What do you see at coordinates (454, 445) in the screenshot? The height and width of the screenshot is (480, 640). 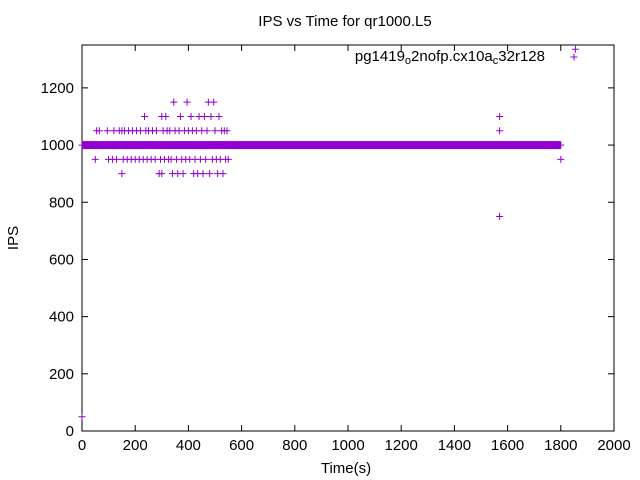 I see `x-tick-label: 1400` at bounding box center [454, 445].